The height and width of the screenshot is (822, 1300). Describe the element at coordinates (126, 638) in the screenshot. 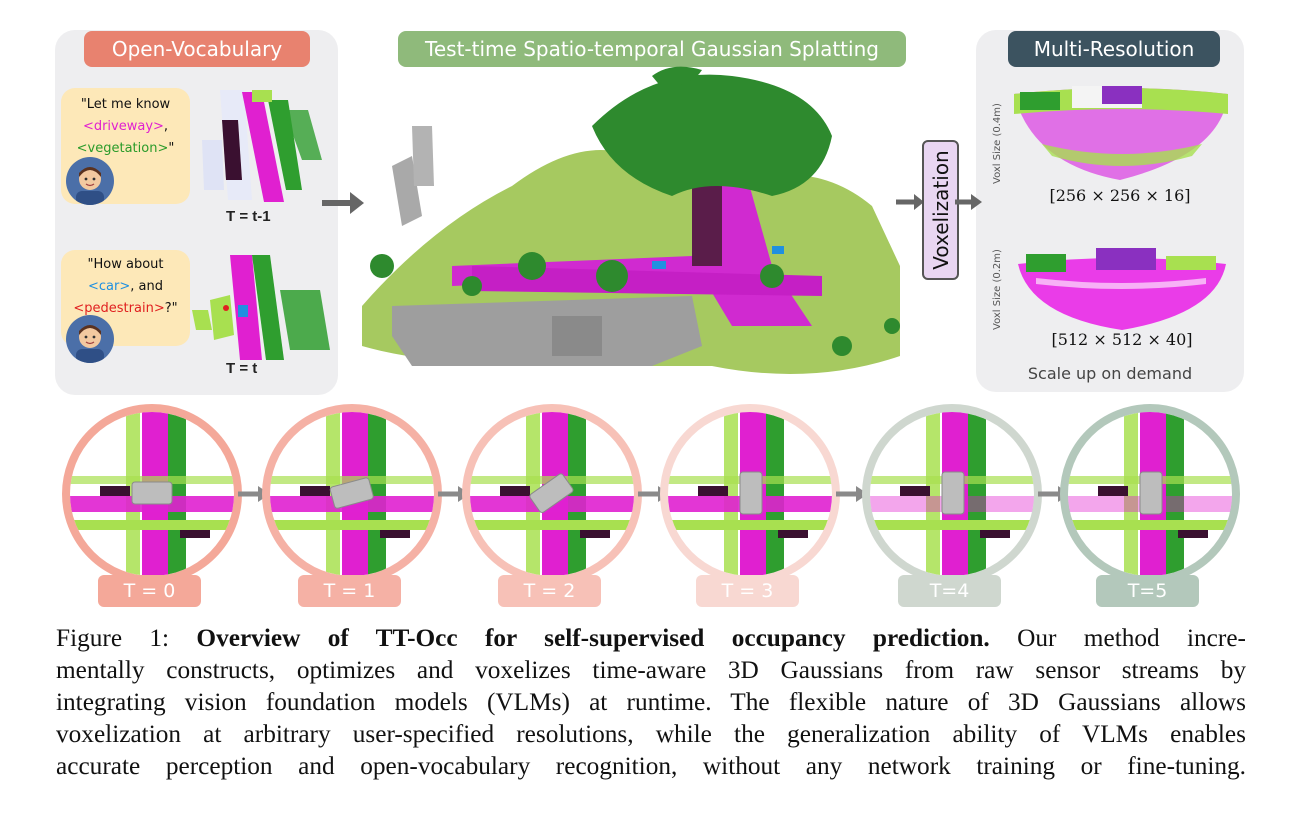

I see `caption-prefix: Figure 1:` at that location.